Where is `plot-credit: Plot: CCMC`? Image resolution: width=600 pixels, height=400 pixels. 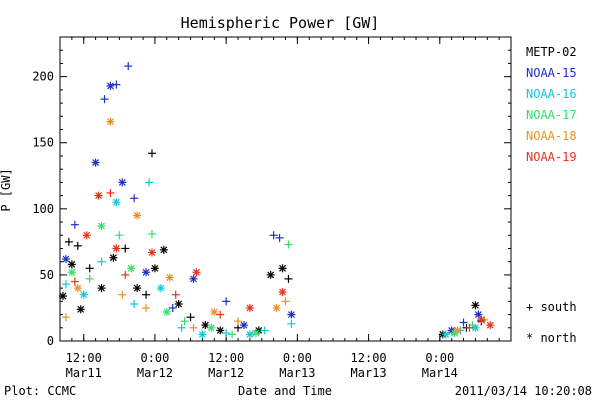 plot-credit: Plot: CCMC is located at coordinates (40, 391).